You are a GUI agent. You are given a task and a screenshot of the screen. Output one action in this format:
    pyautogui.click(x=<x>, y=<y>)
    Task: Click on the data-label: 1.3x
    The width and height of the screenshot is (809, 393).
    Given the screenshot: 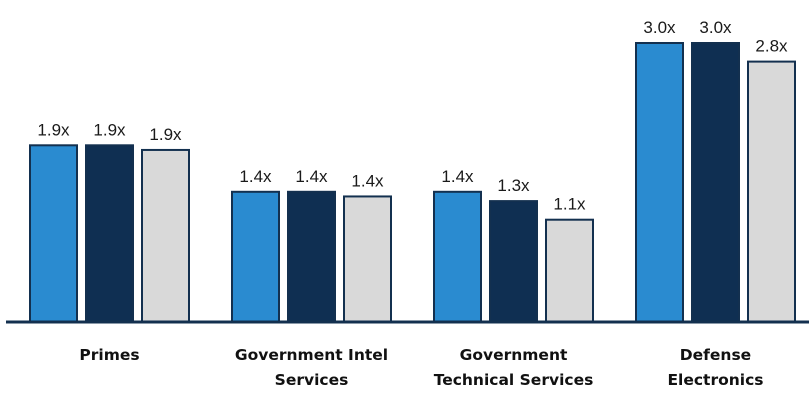 What is the action you would take?
    pyautogui.click(x=513, y=185)
    